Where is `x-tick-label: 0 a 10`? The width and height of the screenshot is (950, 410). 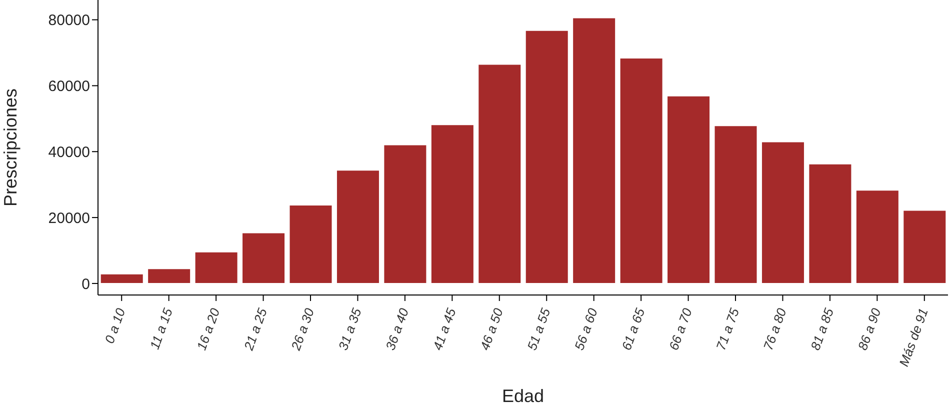
x-tick-label: 0 a 10 is located at coordinates (115, 326).